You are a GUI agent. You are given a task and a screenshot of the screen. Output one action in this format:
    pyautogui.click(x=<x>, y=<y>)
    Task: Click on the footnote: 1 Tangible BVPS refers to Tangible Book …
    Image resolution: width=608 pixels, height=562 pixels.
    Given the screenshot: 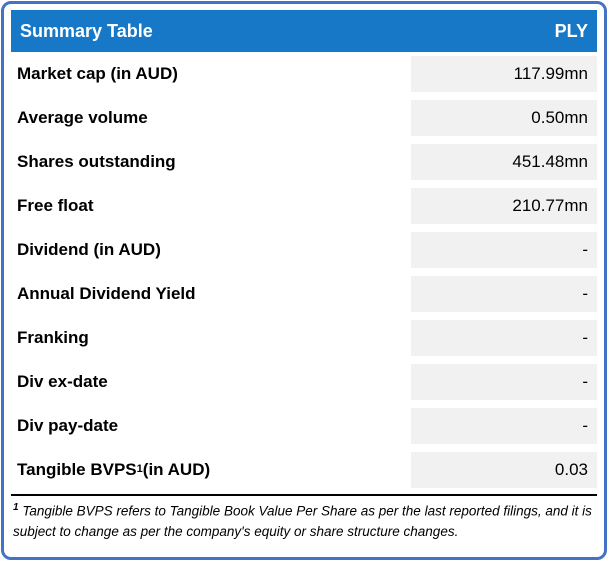 What is the action you would take?
    pyautogui.click(x=304, y=521)
    